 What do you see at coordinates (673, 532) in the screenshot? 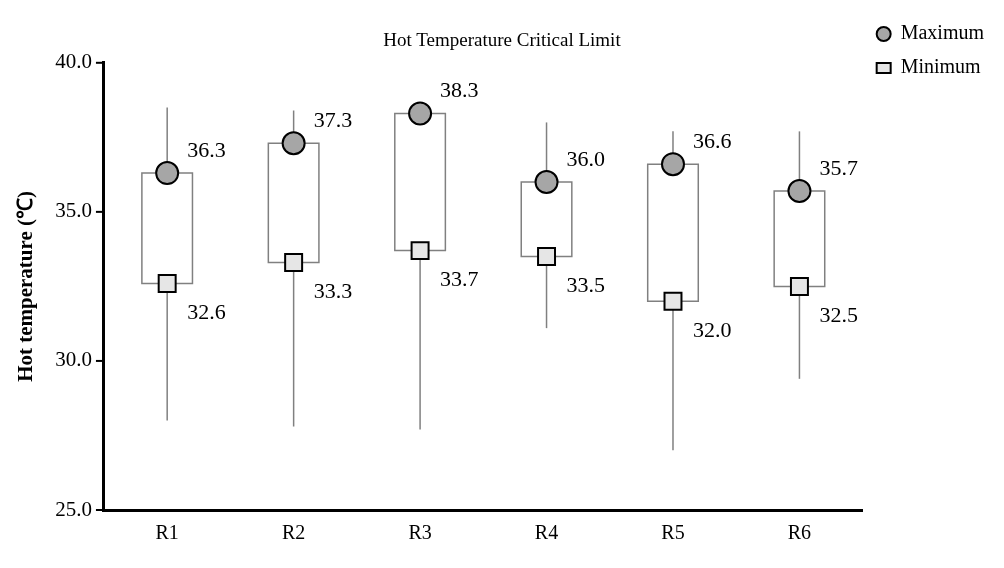
I see `x-tick-label: R5` at bounding box center [673, 532].